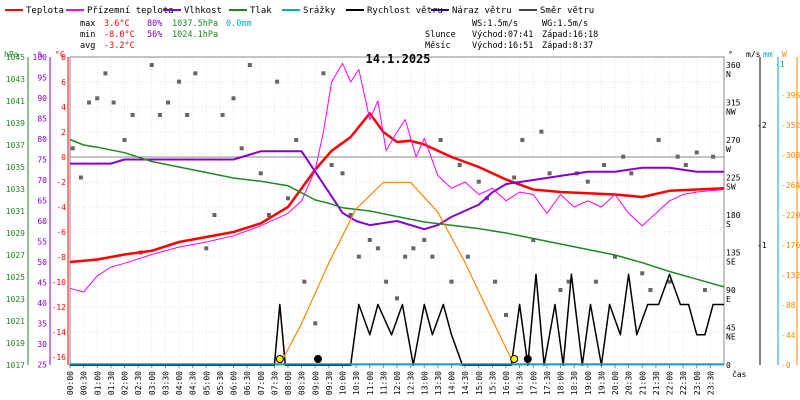 This screenshot has height=400, width=800. I want to click on time-tick-label: 09:00, so click(315, 383).